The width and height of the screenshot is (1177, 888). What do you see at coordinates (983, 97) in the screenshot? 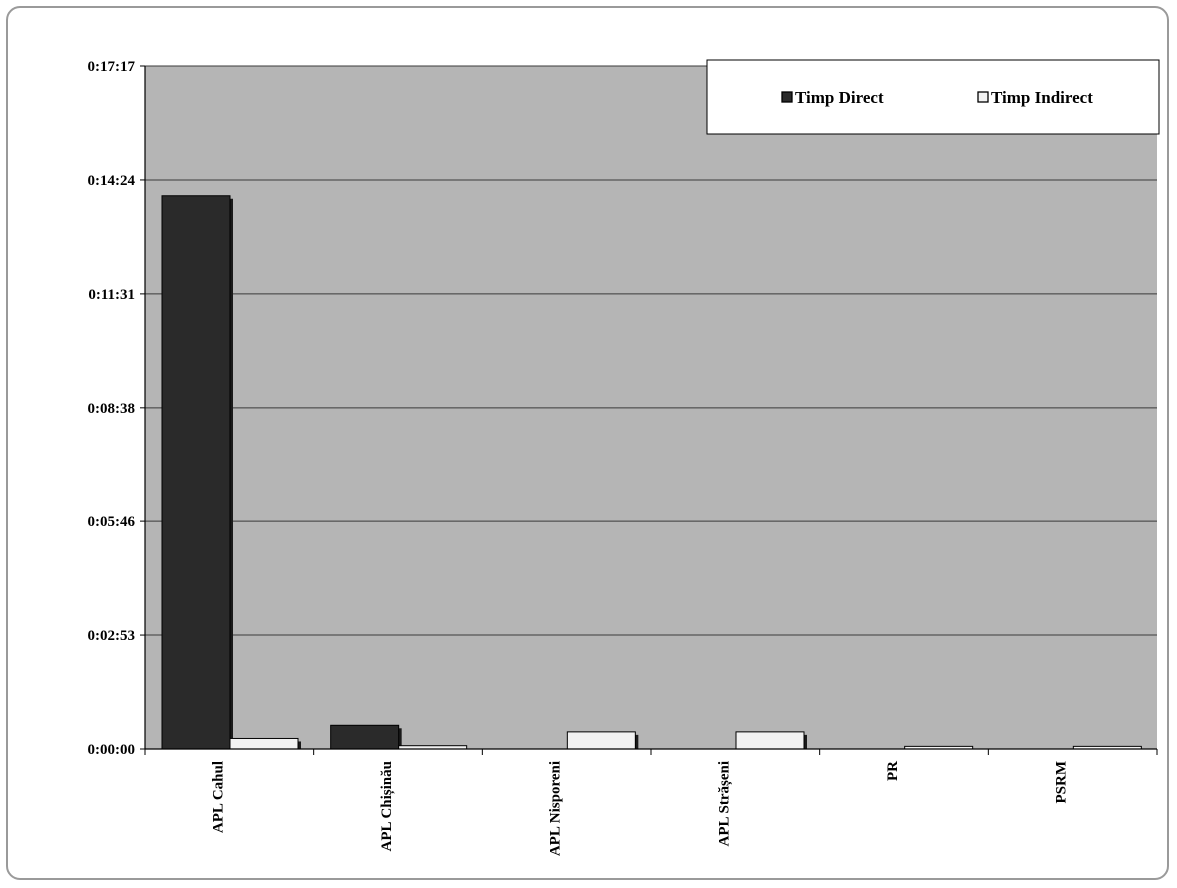
I see `legend-swatch-indirect` at bounding box center [983, 97].